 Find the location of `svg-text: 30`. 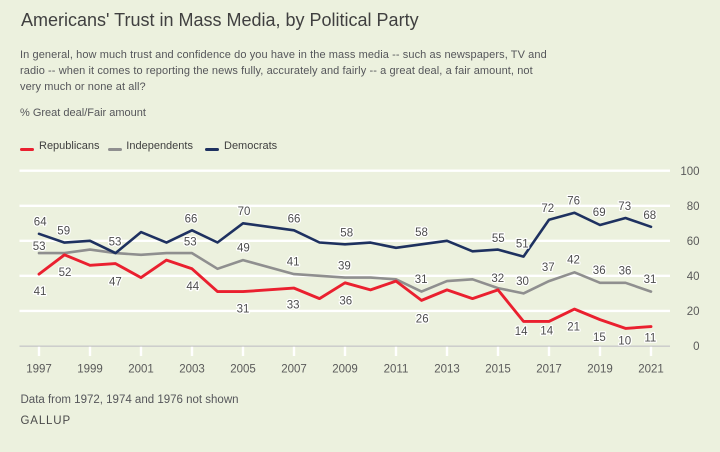

svg-text: 30 is located at coordinates (522, 282).